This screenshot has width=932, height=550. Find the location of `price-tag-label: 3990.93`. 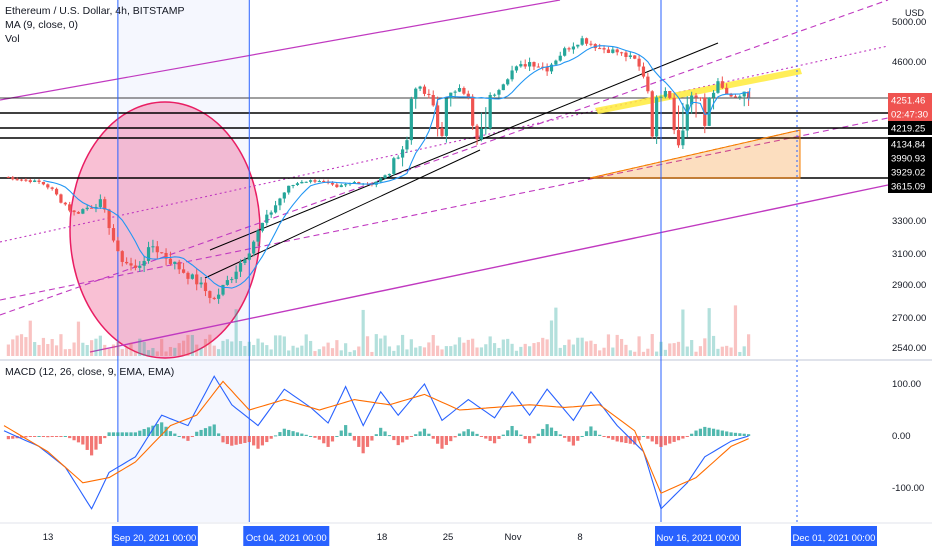

price-tag-label: 3990.93 is located at coordinates (908, 159).